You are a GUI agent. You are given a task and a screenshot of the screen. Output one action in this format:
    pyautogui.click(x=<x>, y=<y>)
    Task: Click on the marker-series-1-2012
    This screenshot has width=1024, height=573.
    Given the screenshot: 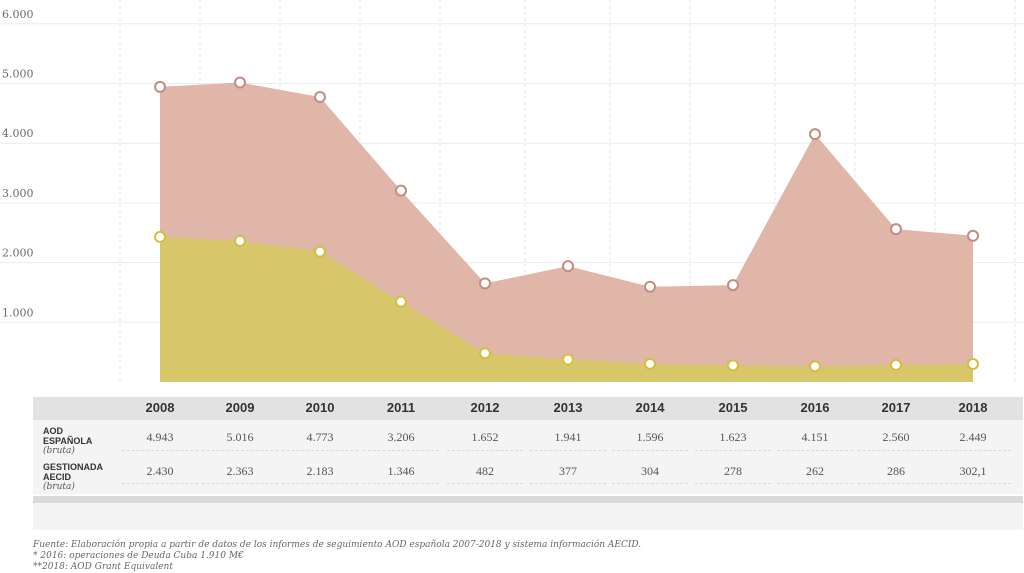 What is the action you would take?
    pyautogui.click(x=485, y=353)
    